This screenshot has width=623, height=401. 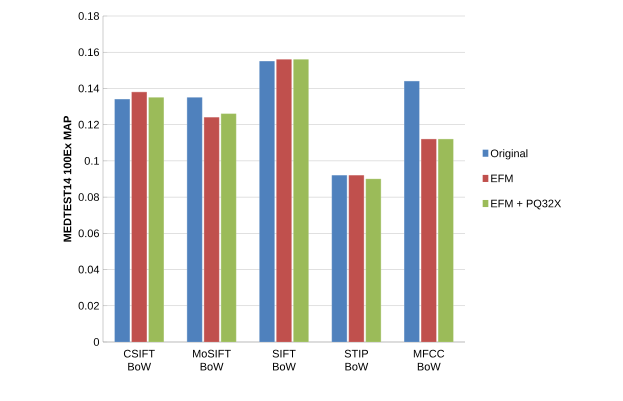 What do you see at coordinates (88, 124) in the screenshot?
I see `y-tick-label: 0.12` at bounding box center [88, 124].